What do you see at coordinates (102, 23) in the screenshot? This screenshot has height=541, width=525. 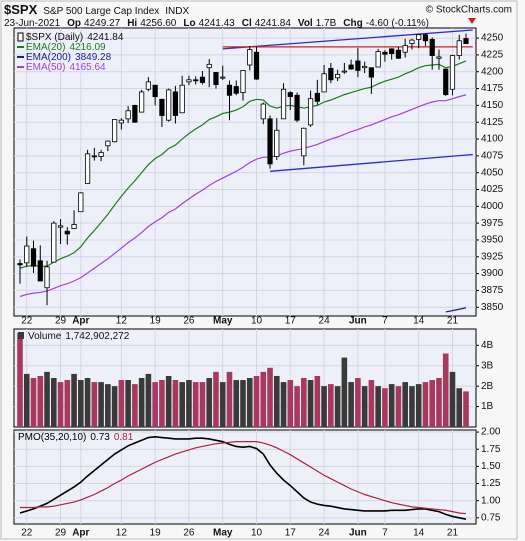 I see `quote-value: 4249.27` at bounding box center [102, 23].